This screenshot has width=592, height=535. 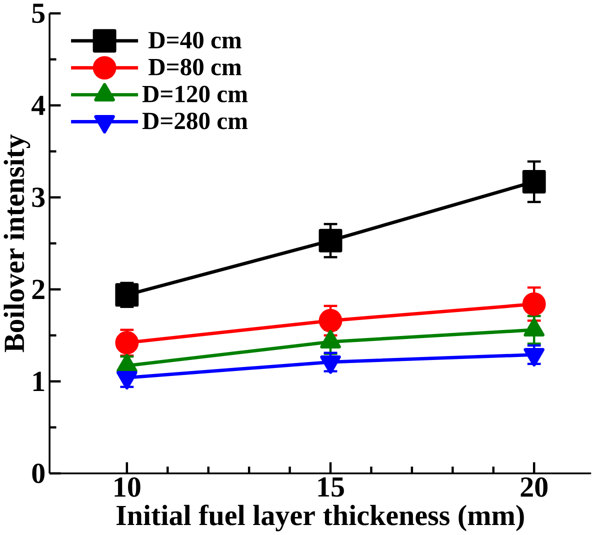 I want to click on x-tick-label: 20, so click(x=534, y=487).